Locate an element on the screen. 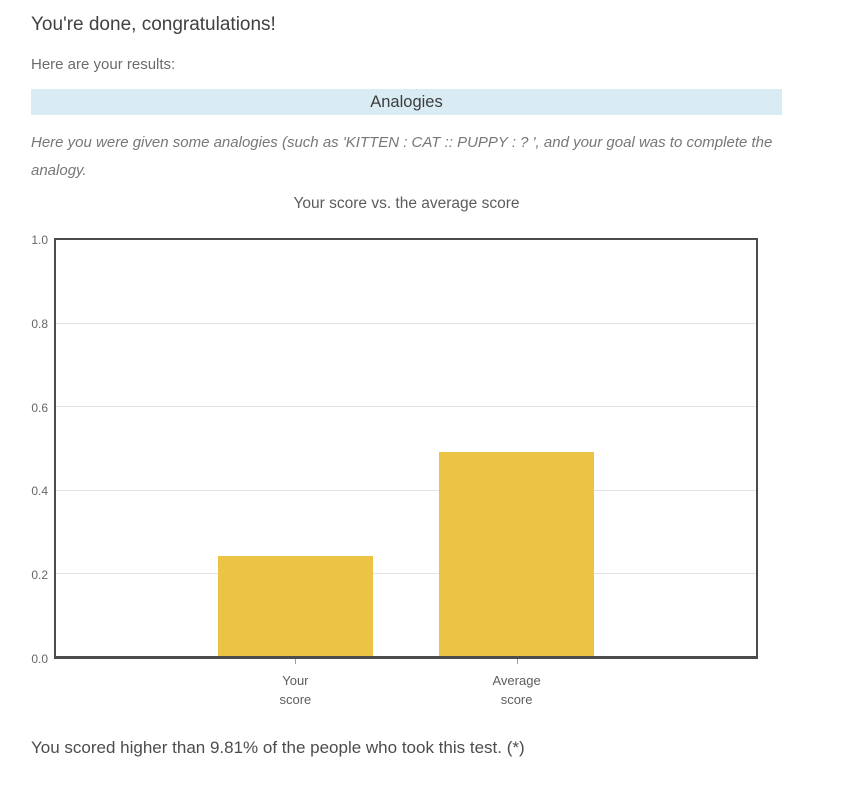 This screenshot has width=859, height=802. bar-your-score is located at coordinates (295, 606).